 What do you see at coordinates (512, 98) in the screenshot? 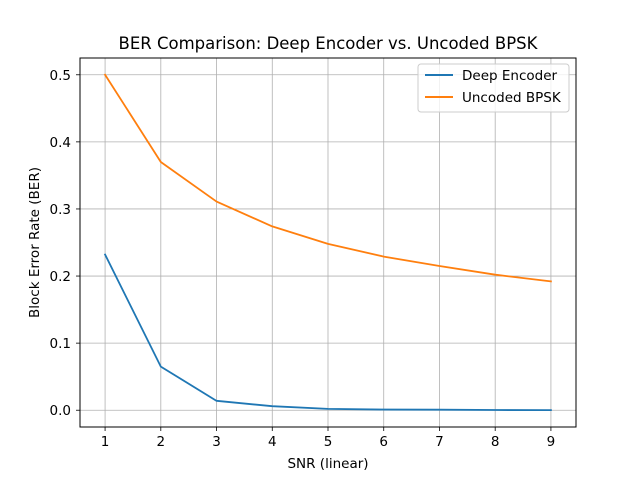
I see `legend-label-uncoded-bpsk: Uncoded BPSK` at bounding box center [512, 98].